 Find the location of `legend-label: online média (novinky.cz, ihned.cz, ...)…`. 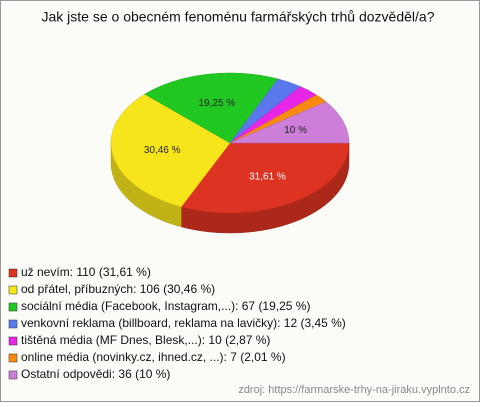

legend-label: online média (novinky.cz, ihned.cz, ...)… is located at coordinates (153, 357).